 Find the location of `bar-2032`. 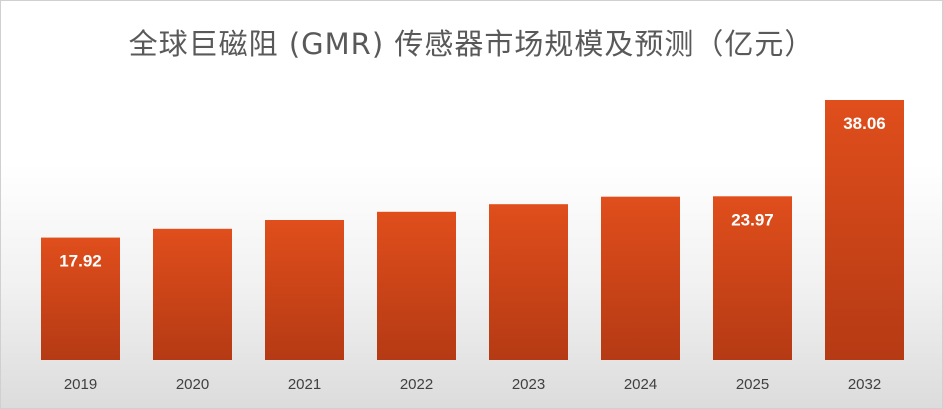

bar-2032 is located at coordinates (864, 230).